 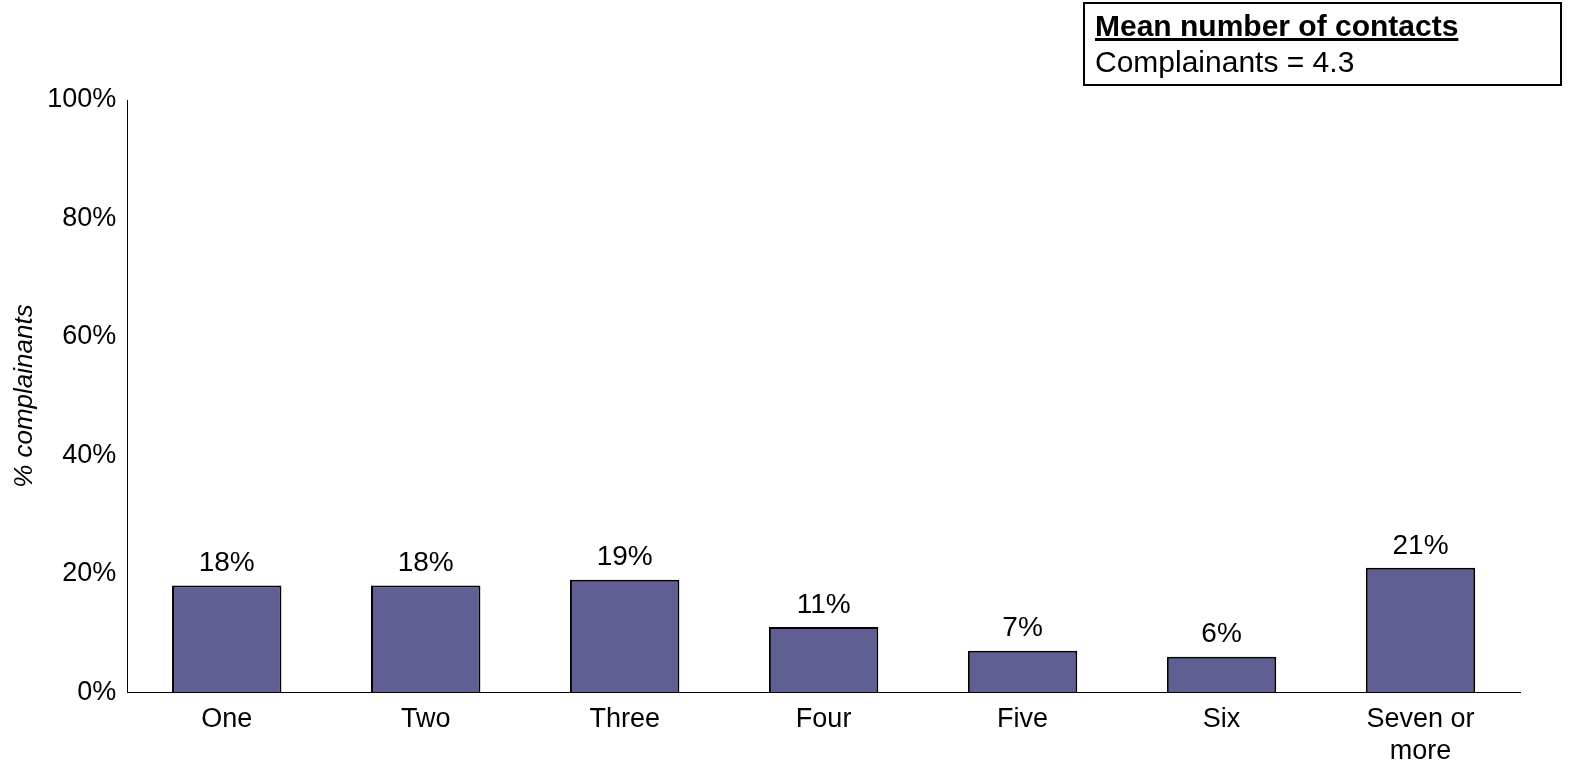 I want to click on y-tick-label: 0%, so click(x=97, y=690).